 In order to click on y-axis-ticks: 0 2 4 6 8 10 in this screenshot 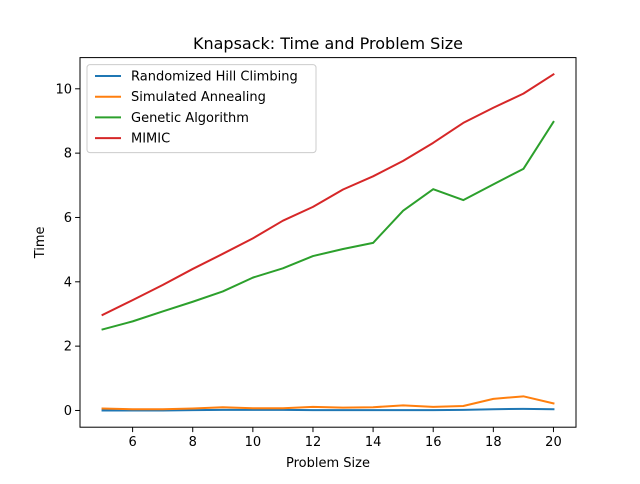, I will do `click(67, 250)`.